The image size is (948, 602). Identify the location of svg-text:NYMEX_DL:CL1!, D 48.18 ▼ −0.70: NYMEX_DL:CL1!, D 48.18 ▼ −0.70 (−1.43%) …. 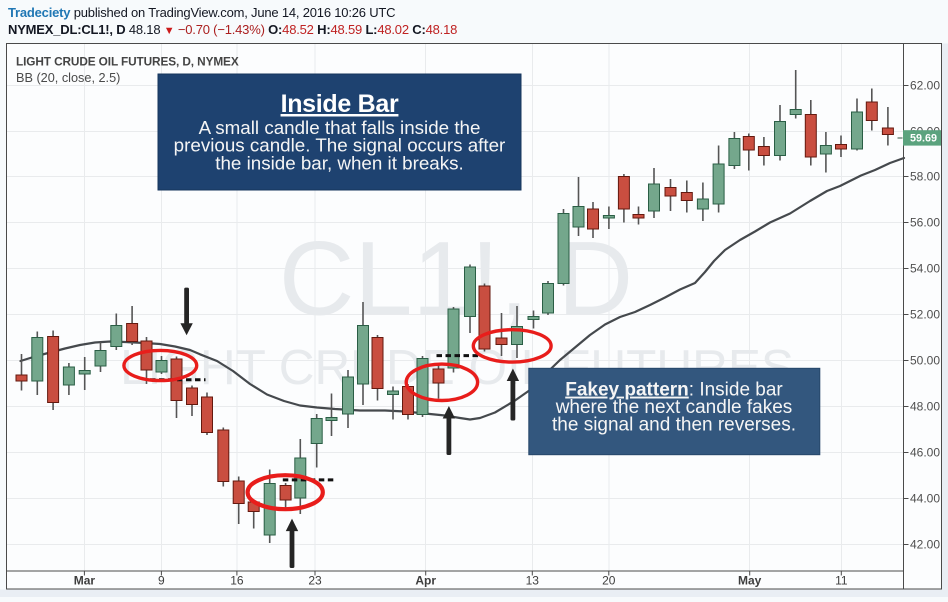
(232, 29).